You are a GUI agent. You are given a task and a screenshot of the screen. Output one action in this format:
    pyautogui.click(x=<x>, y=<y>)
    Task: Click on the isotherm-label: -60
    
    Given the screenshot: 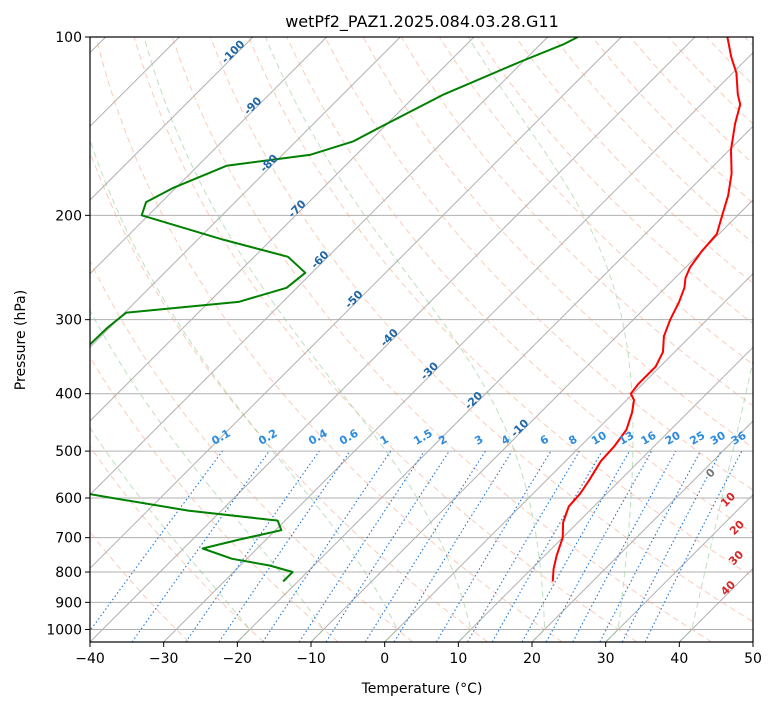 What is the action you would take?
    pyautogui.click(x=319, y=259)
    